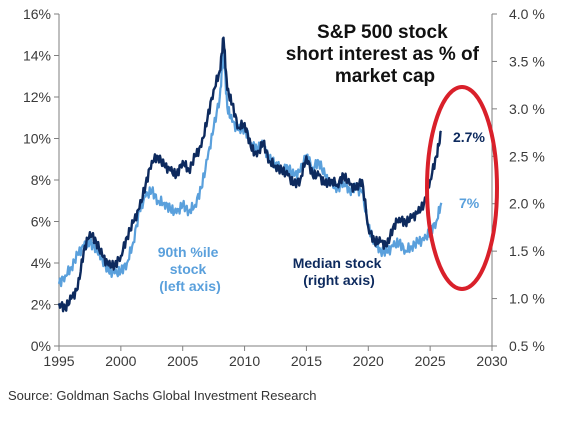 Image resolution: width=565 pixels, height=421 pixels. Describe the element at coordinates (37, 139) in the screenshot. I see `left-tick-label: 10%` at that location.